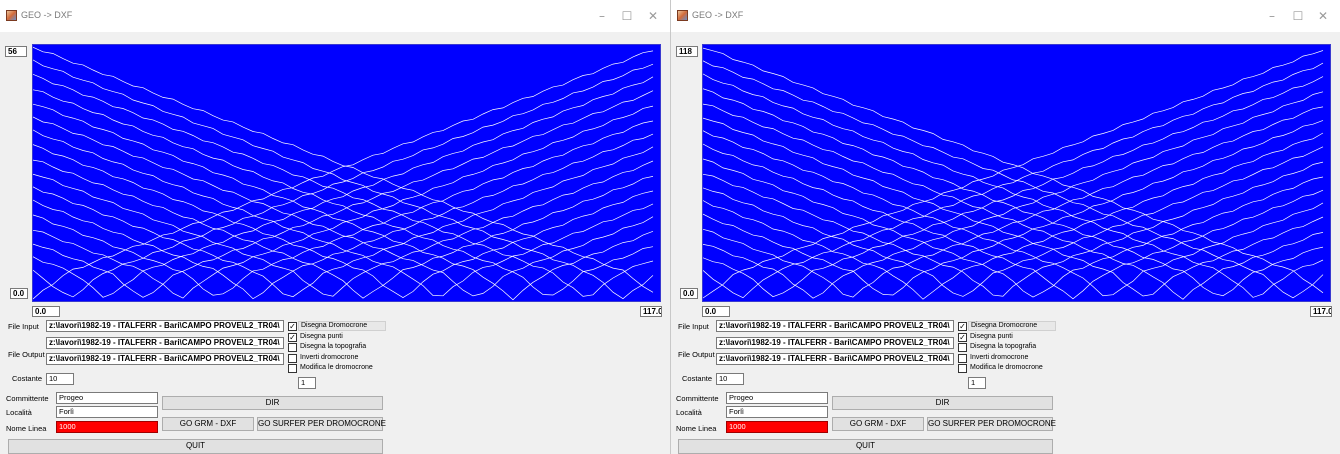  Describe the element at coordinates (697, 378) in the screenshot. I see `costante-label: Costante` at that location.